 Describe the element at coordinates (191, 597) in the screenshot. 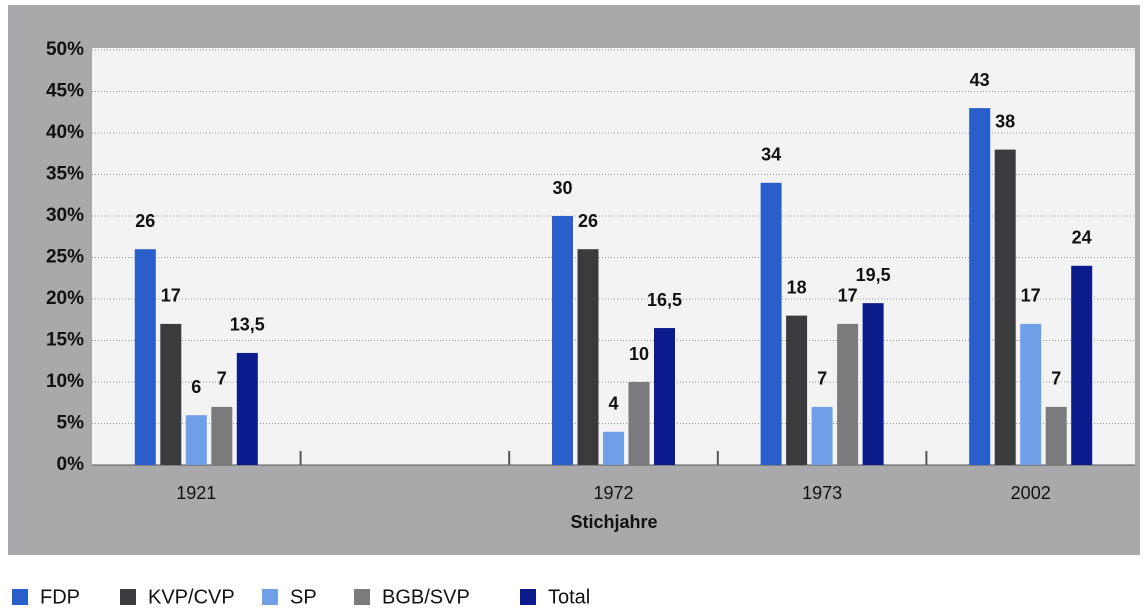

I see `legend-label: KVP/CVP` at that location.